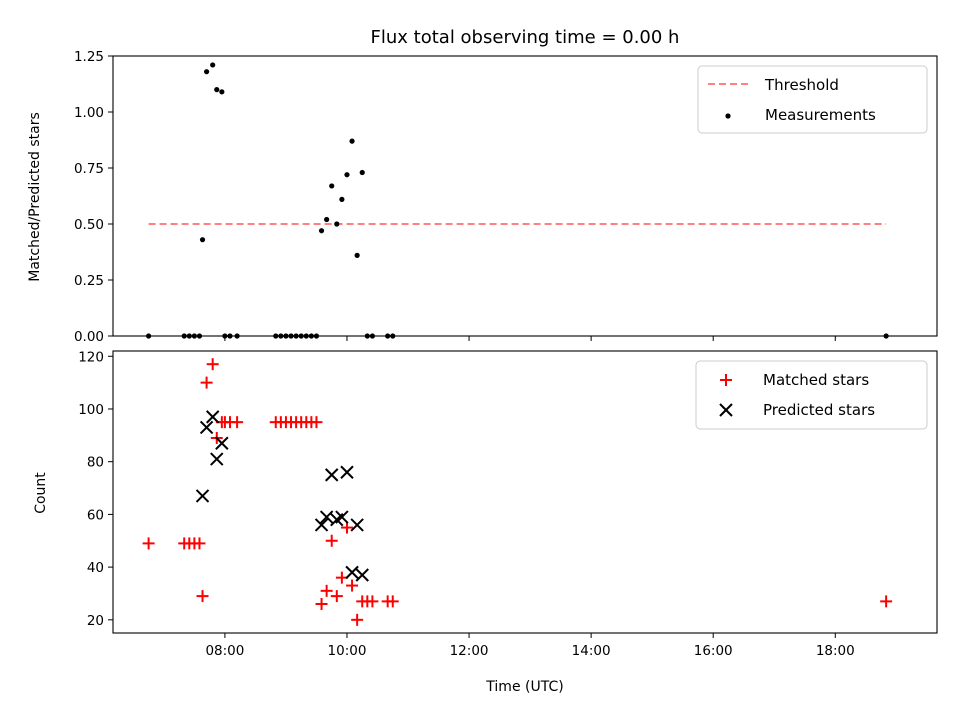 The height and width of the screenshot is (720, 960). What do you see at coordinates (801, 85) in the screenshot?
I see `threshold-legend-label: Threshold` at bounding box center [801, 85].